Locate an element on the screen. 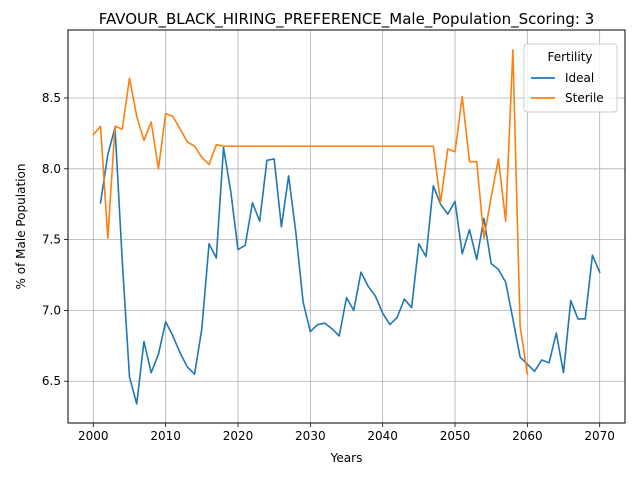 Image resolution: width=640 pixels, height=484 pixels. y-tick-label-8.5: 8.5 is located at coordinates (51, 98).